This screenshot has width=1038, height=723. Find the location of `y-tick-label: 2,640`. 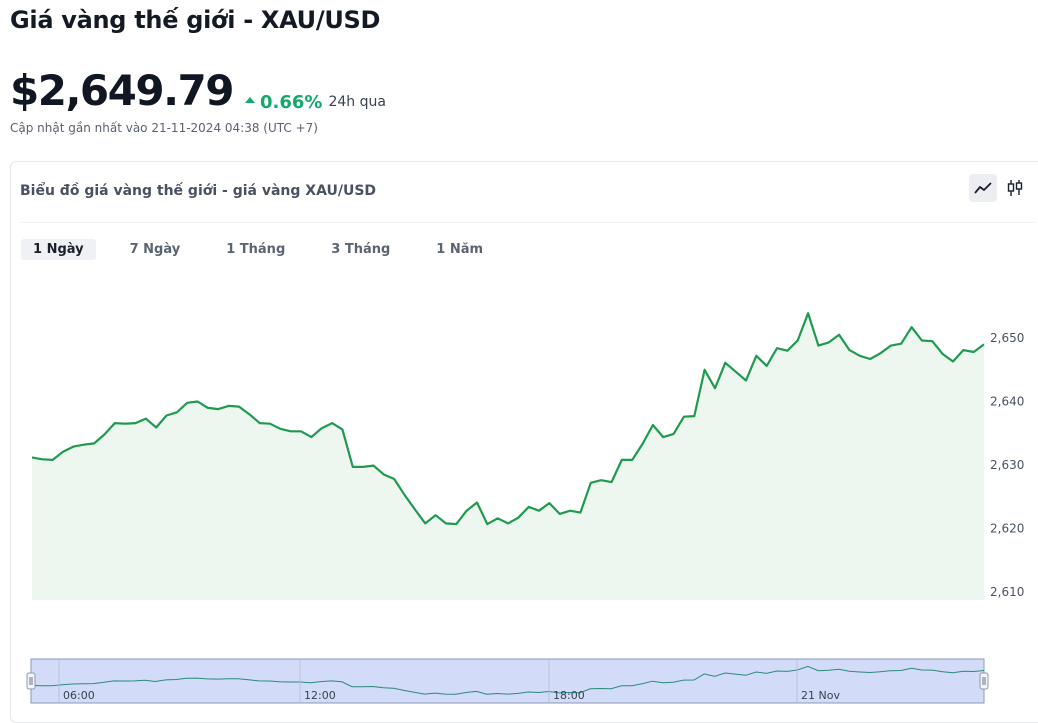

y-tick-label: 2,640 is located at coordinates (1007, 402).